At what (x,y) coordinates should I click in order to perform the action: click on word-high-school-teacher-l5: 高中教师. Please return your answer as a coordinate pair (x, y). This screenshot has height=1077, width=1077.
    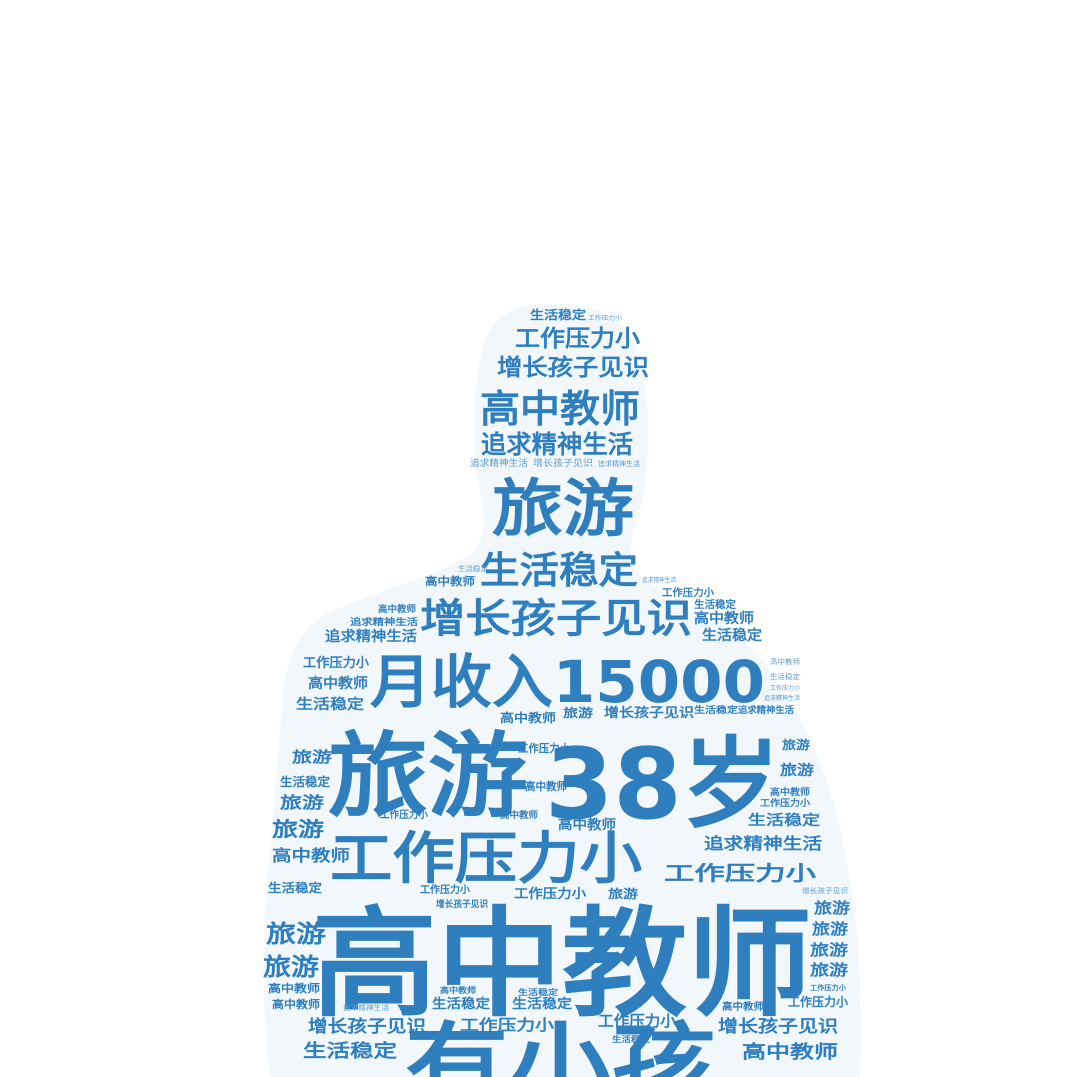
    Looking at the image, I should click on (338, 683).